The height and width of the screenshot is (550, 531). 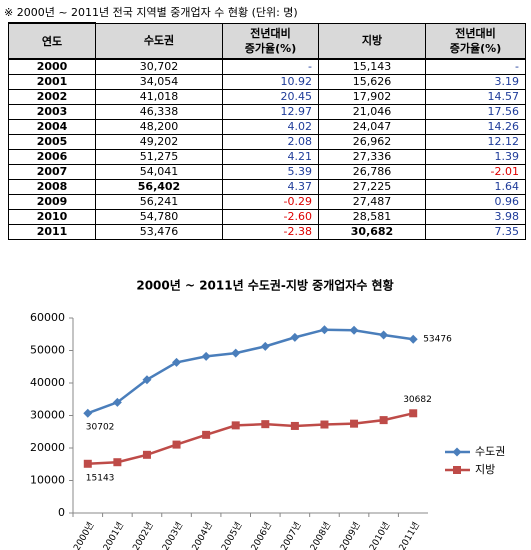 What do you see at coordinates (270, 112) in the screenshot?
I see `table-cell: 12.97` at bounding box center [270, 112].